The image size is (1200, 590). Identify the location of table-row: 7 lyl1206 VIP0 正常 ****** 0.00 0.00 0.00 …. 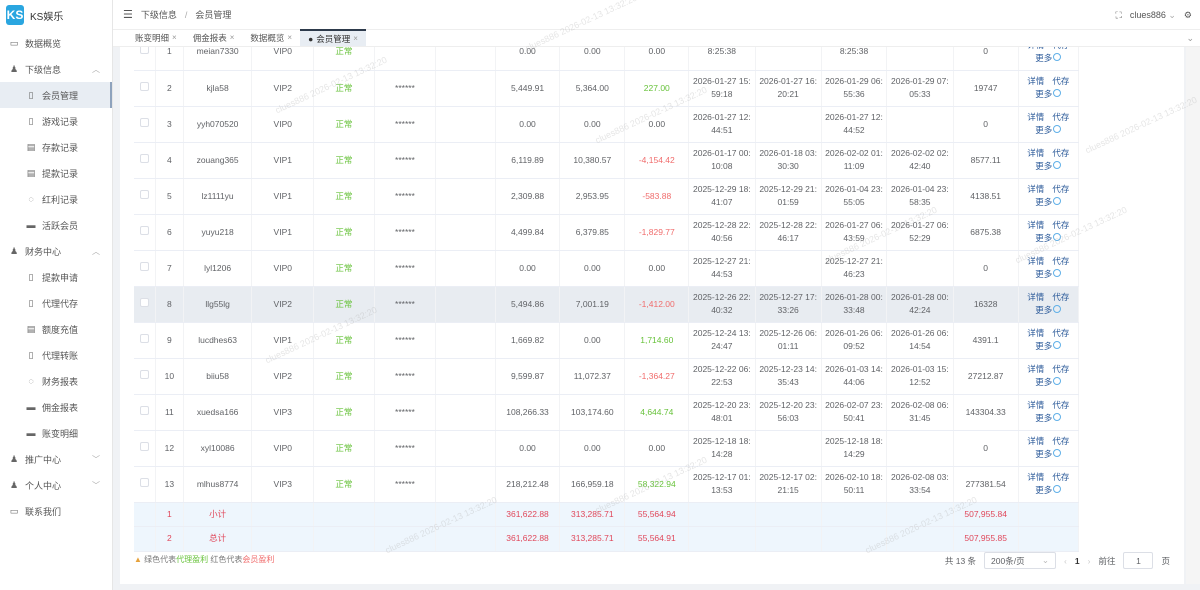
(659, 268).